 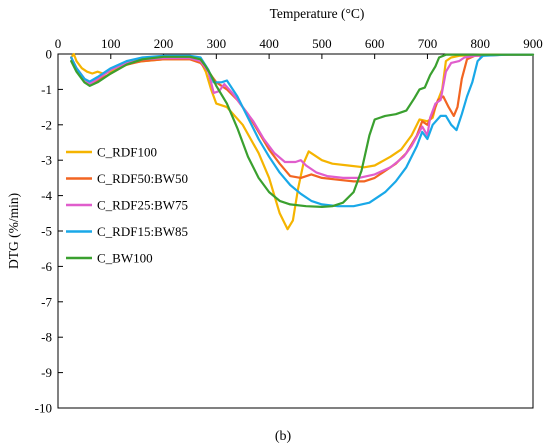 I want to click on y-tick-label: -9, so click(x=46, y=372).